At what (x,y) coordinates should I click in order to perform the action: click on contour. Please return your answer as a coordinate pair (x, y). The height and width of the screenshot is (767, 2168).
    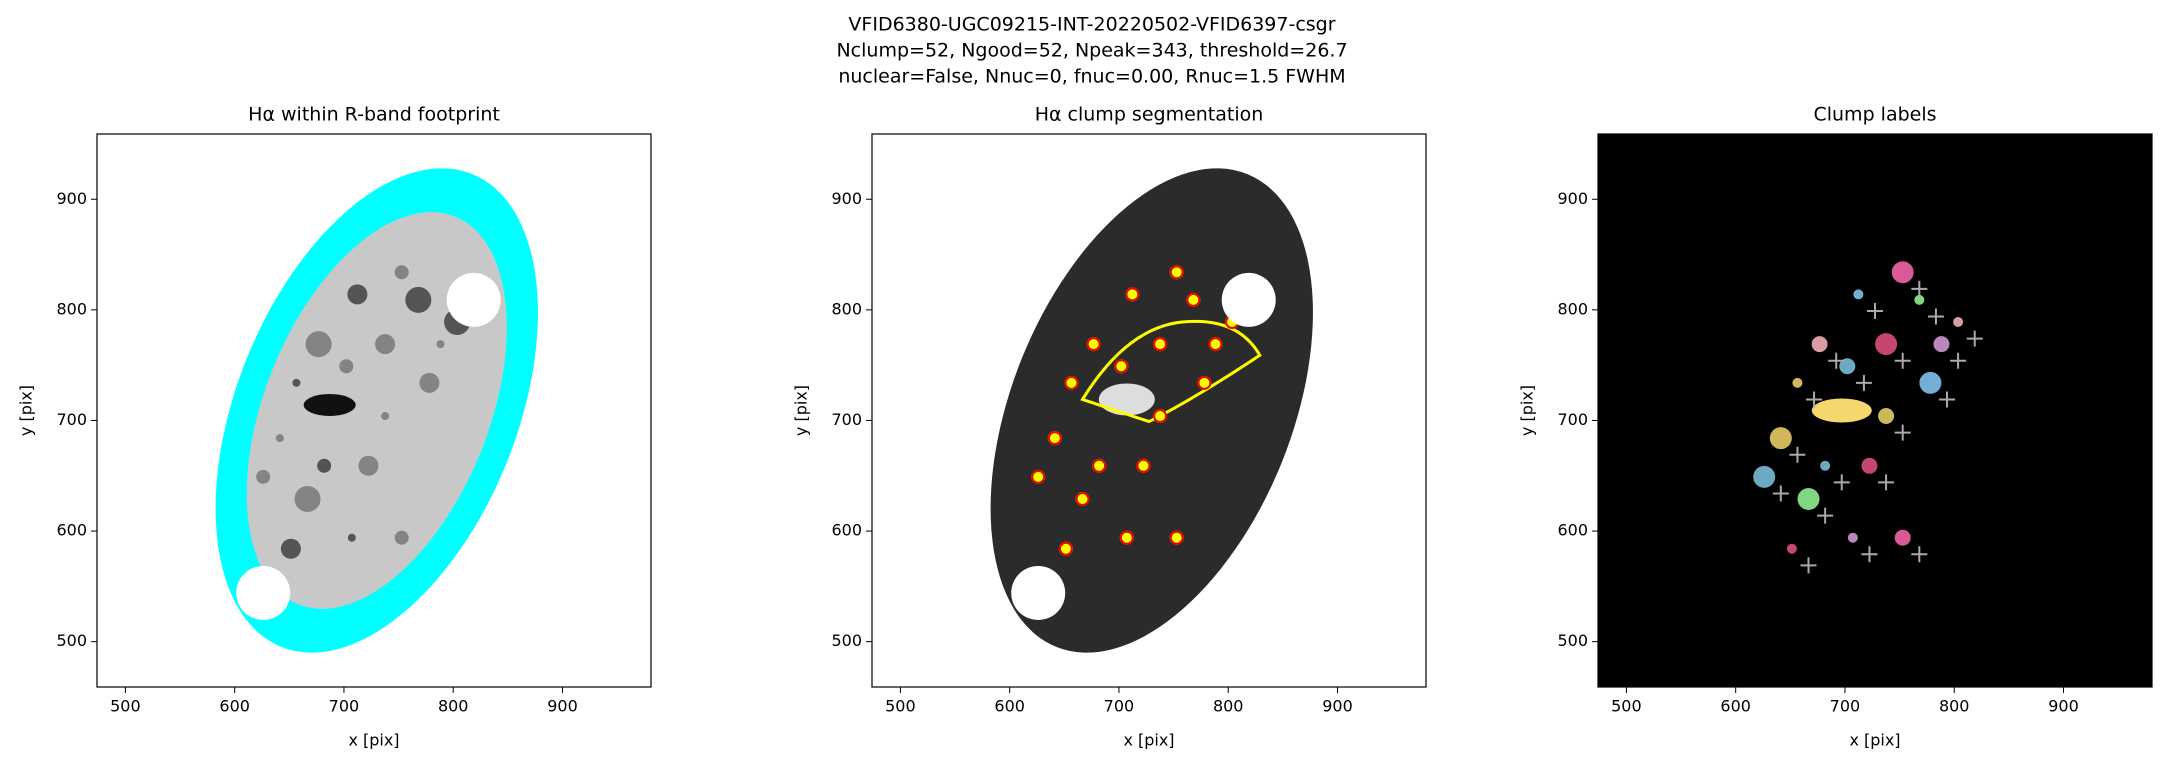
    Looking at the image, I should click on (1171, 371).